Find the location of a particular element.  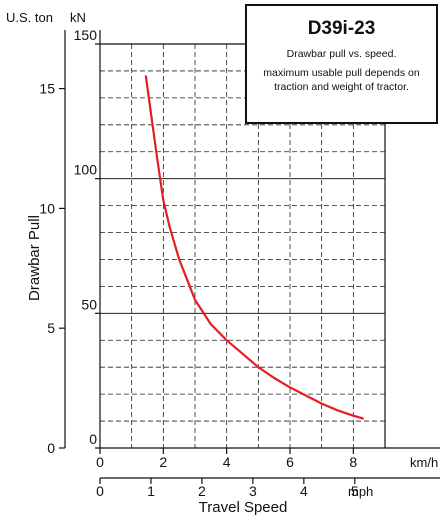

x-tick-label-kmh: 0 is located at coordinates (100, 462).